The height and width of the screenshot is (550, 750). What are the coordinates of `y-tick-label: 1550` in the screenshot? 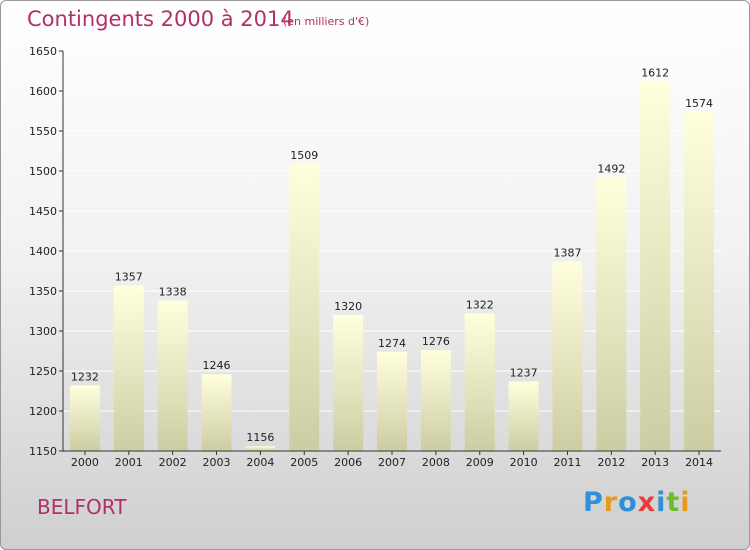 It's located at (43, 131).